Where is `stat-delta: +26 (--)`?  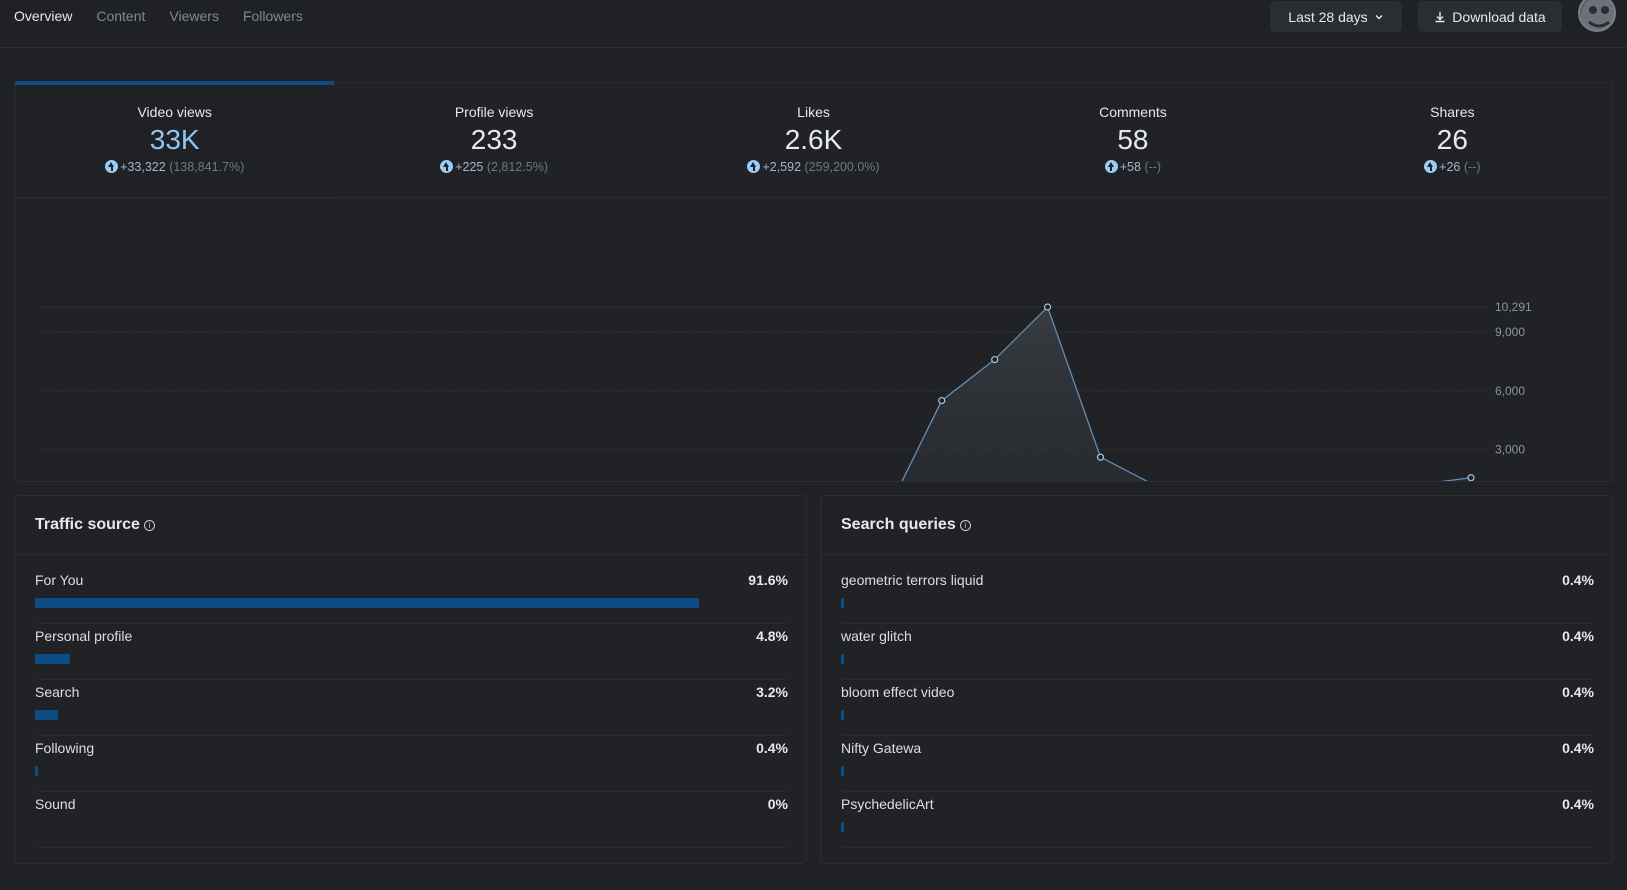 stat-delta: +26 (--) is located at coordinates (1452, 167).